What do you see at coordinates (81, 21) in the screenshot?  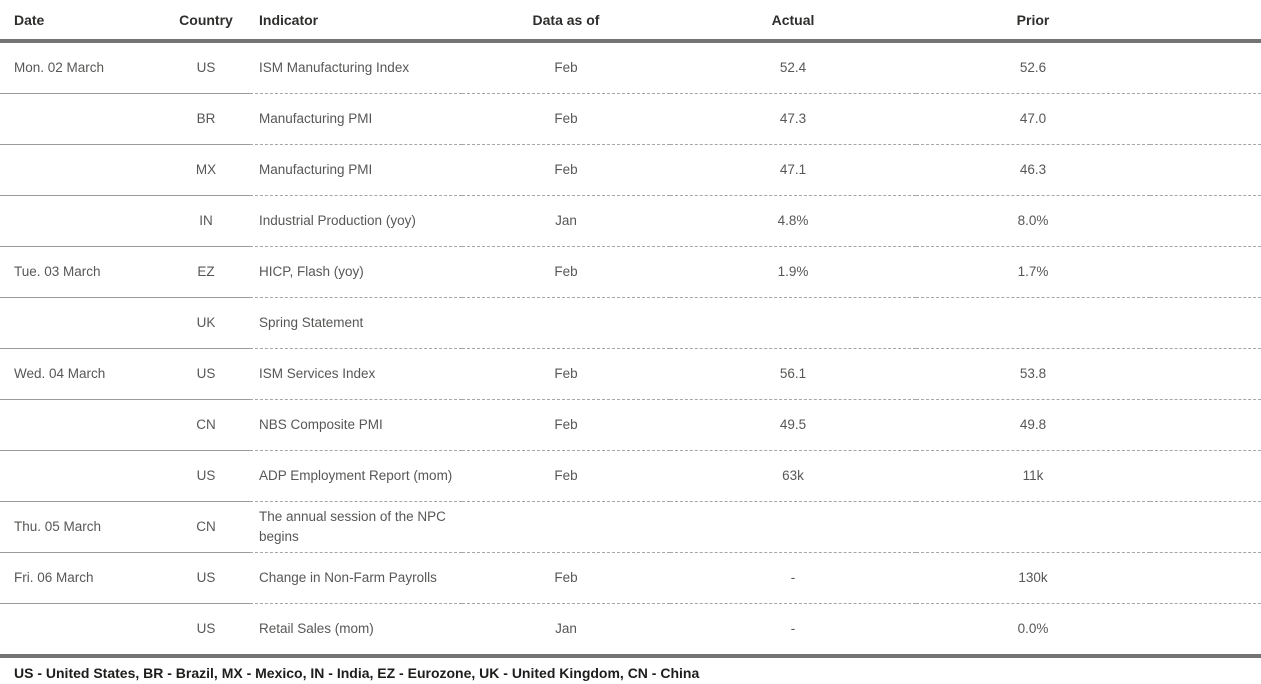 I see `column-header-date: Date` at bounding box center [81, 21].